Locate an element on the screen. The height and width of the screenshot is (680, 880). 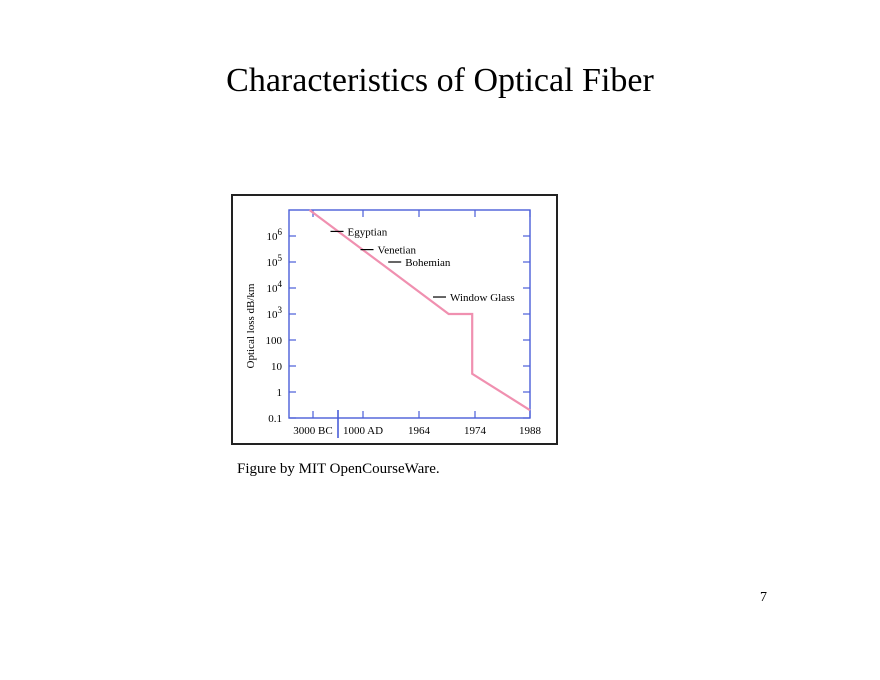
x-tick-label: 1988 is located at coordinates (530, 431).